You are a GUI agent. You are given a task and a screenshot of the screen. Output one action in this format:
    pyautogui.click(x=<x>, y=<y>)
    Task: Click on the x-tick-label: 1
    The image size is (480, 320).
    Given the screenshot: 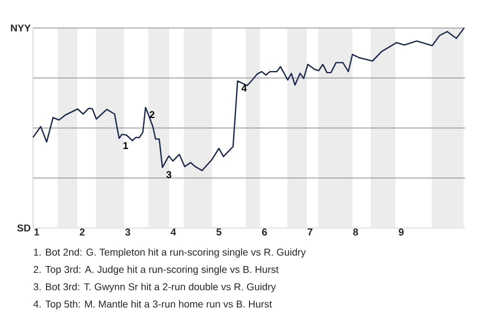 What is the action you would take?
    pyautogui.click(x=37, y=232)
    